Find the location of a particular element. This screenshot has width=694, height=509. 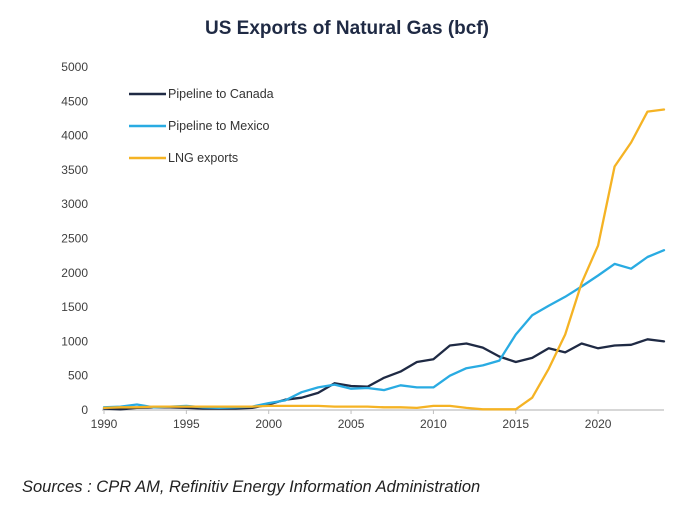

legend-label-pipeline-to-canada: Pipeline to Canada is located at coordinates (221, 94).